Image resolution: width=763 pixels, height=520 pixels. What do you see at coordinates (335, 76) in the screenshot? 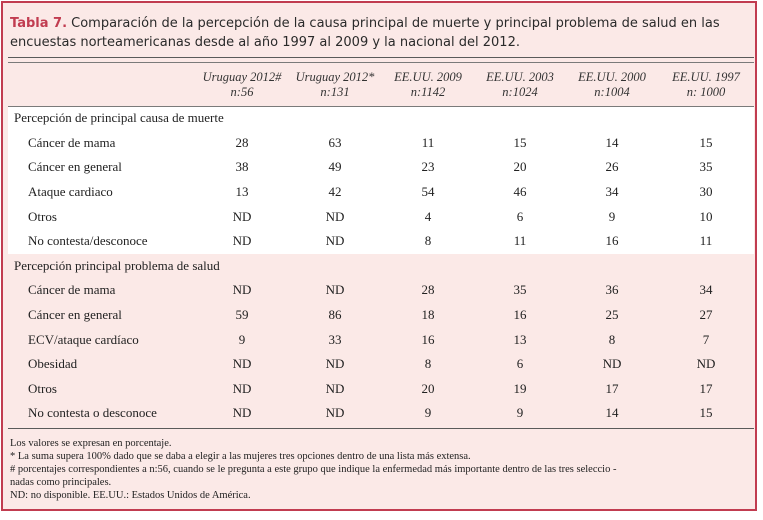
I see `column-name: Uruguay 2012*` at bounding box center [335, 76].